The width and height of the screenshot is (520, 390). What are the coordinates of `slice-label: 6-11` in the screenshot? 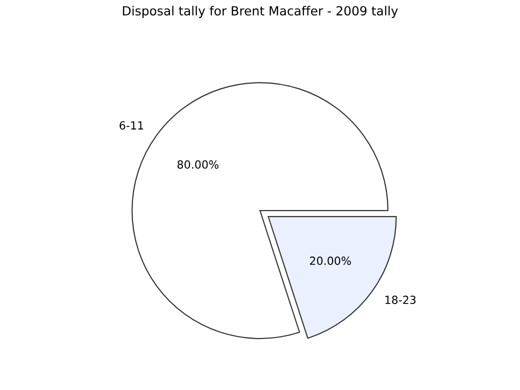 It's located at (132, 125).